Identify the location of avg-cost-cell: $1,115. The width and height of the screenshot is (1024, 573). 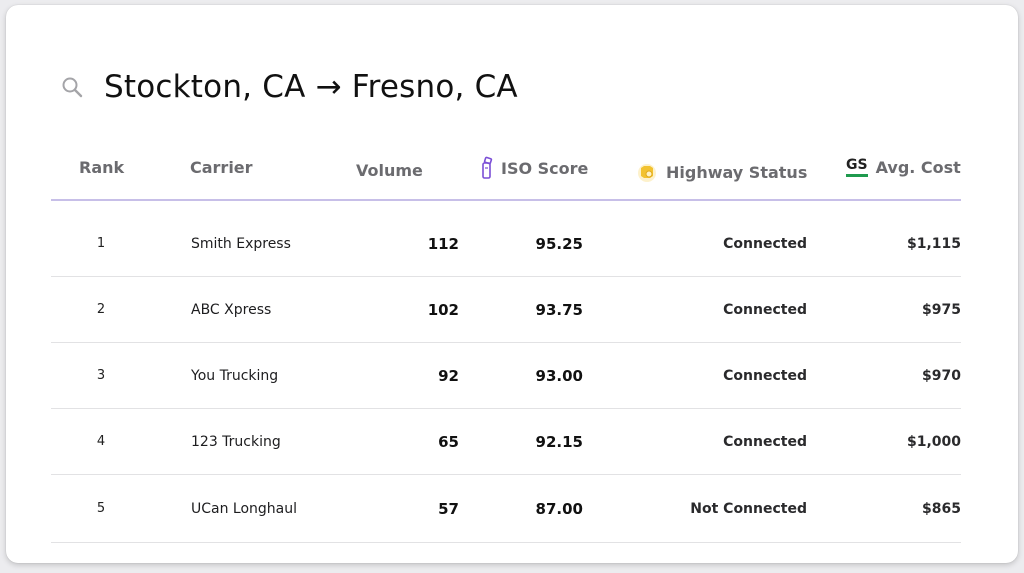
(933, 243).